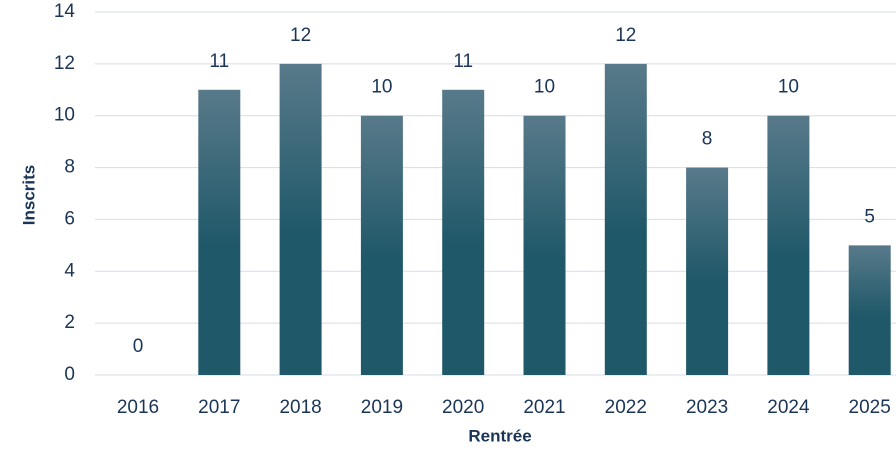 The width and height of the screenshot is (896, 453). What do you see at coordinates (544, 407) in the screenshot?
I see `x-tick-label: 2021` at bounding box center [544, 407].